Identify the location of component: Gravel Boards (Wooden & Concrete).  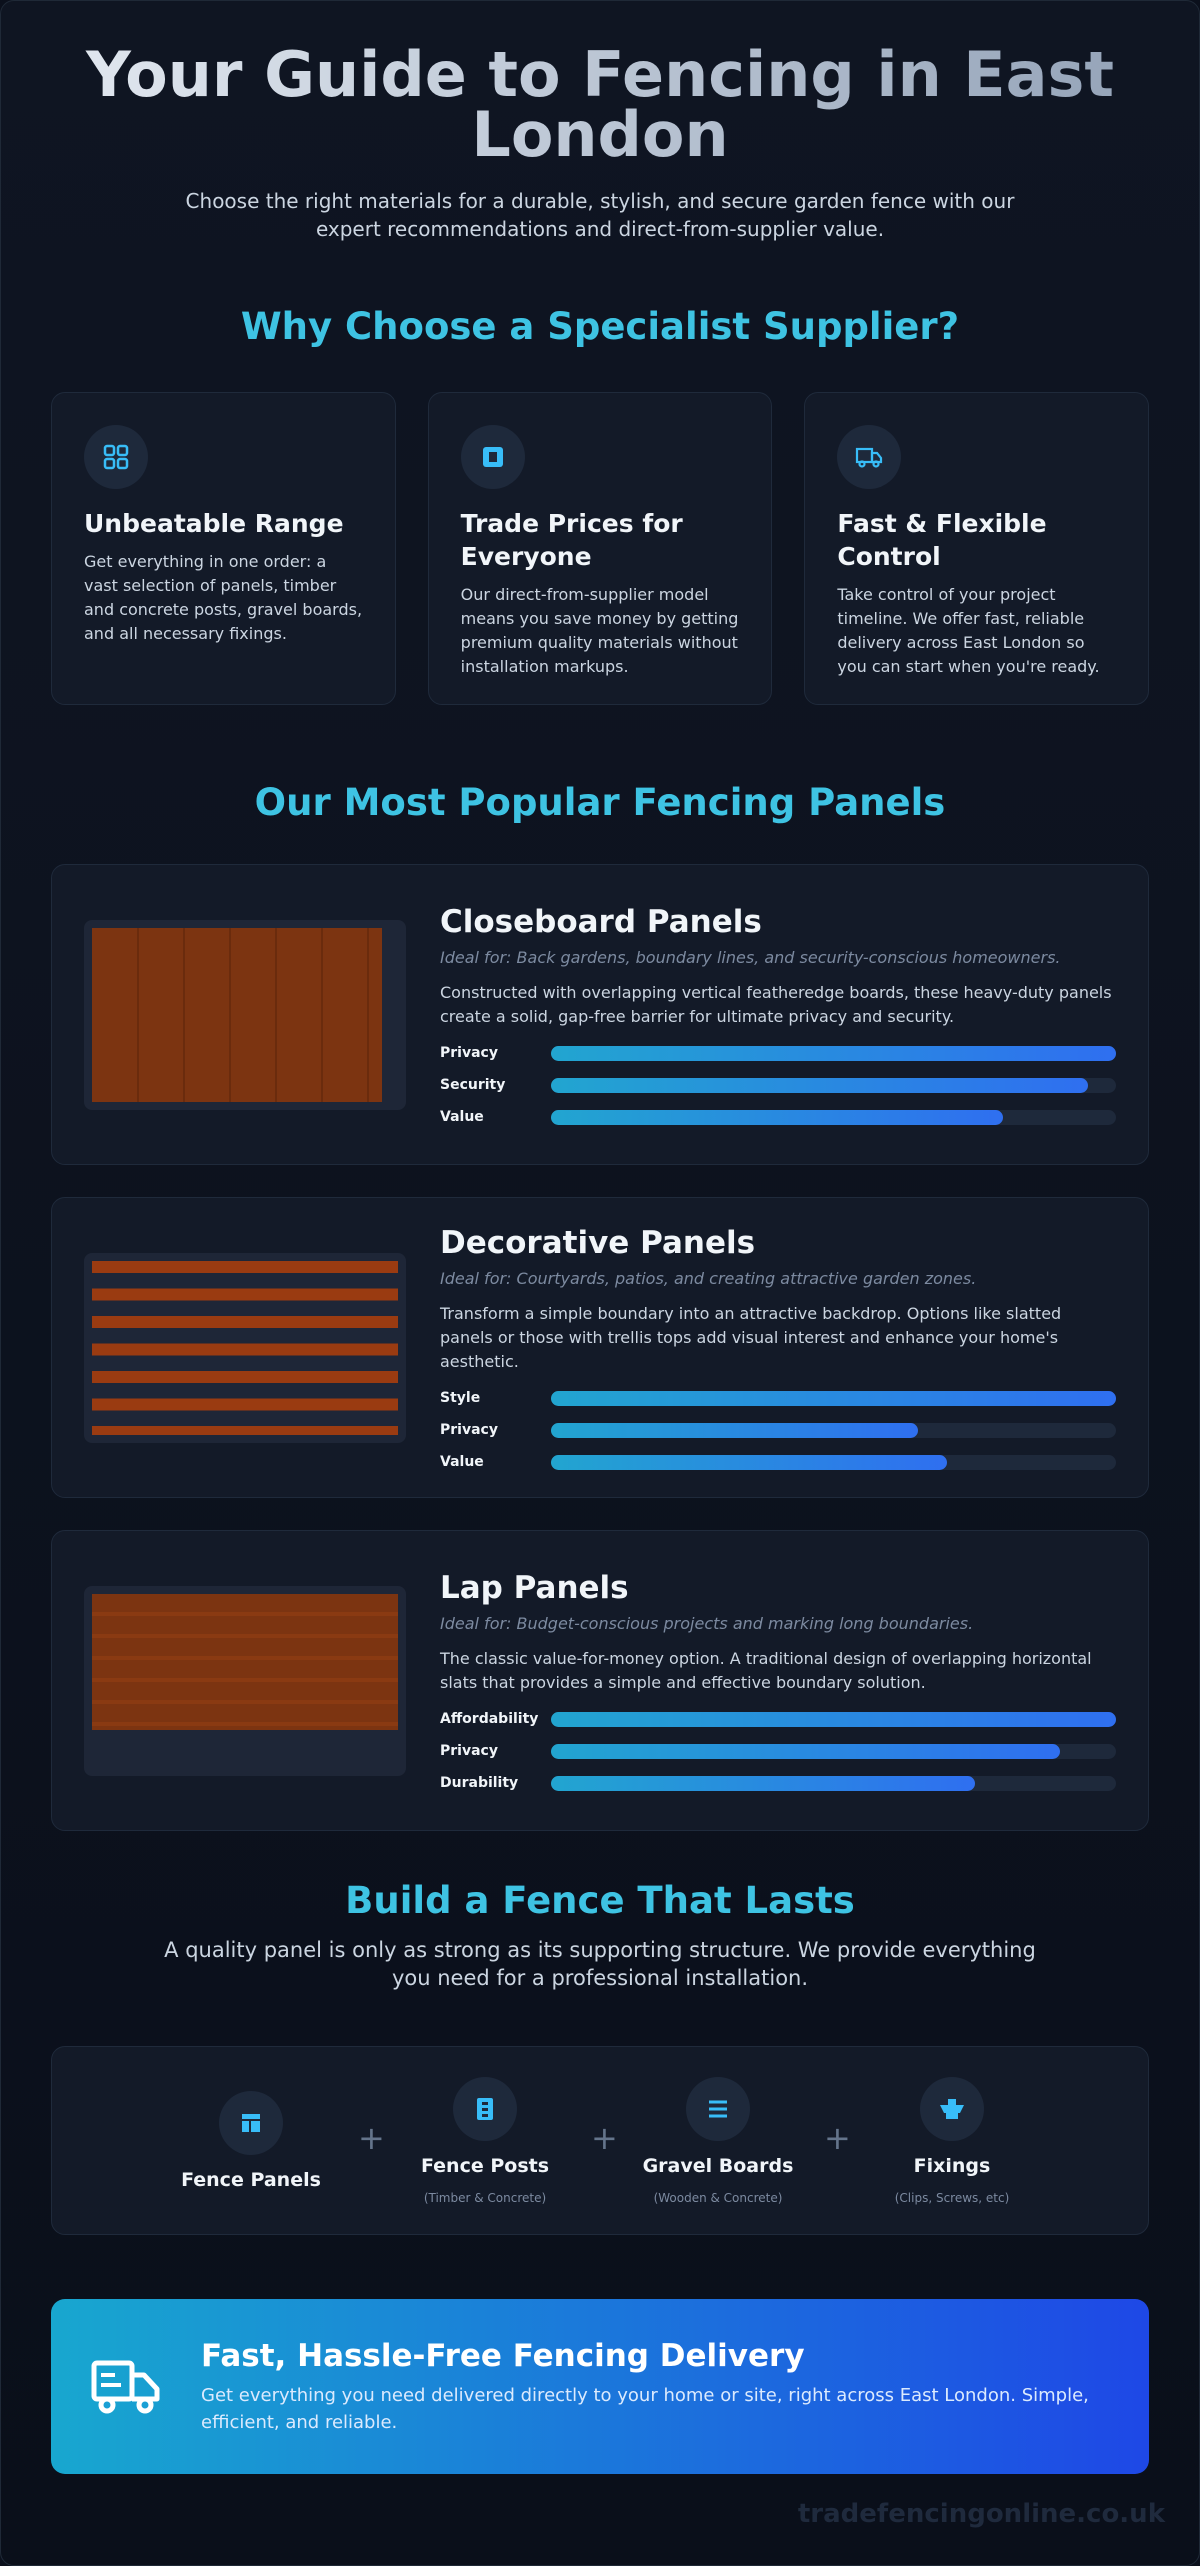
(718, 2141).